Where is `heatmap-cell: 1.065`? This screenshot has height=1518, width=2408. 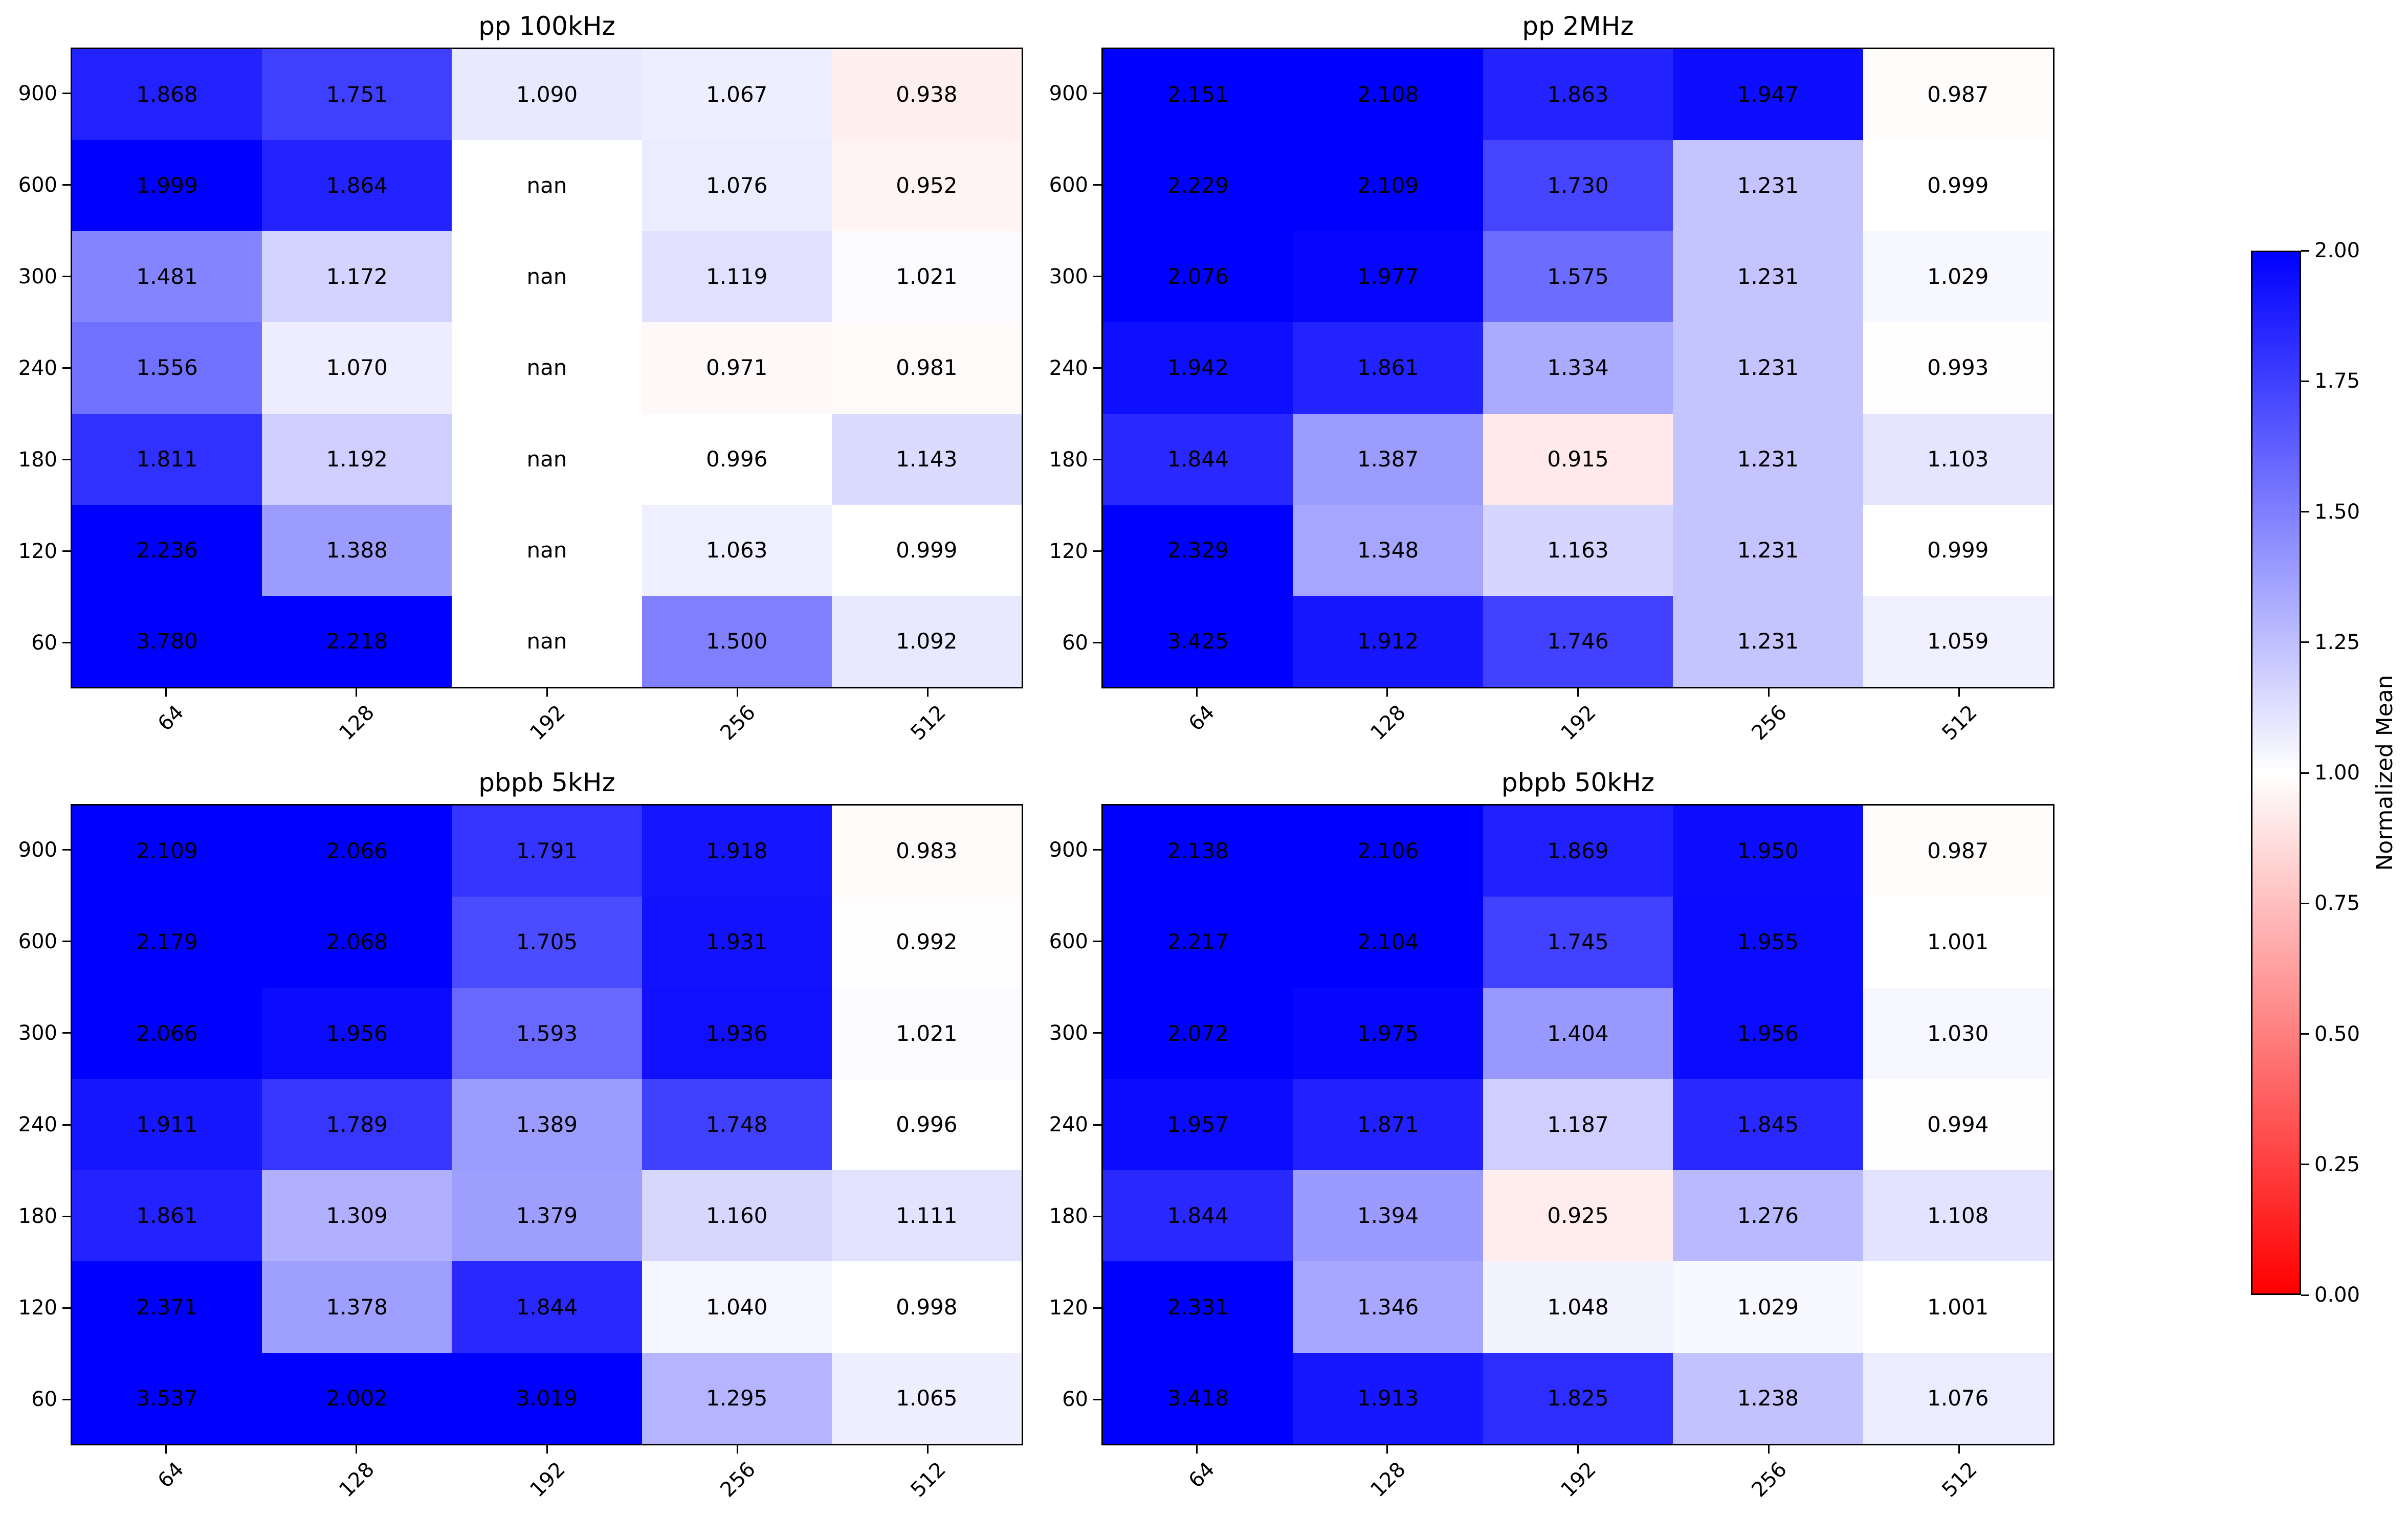
heatmap-cell: 1.065 is located at coordinates (926, 1398).